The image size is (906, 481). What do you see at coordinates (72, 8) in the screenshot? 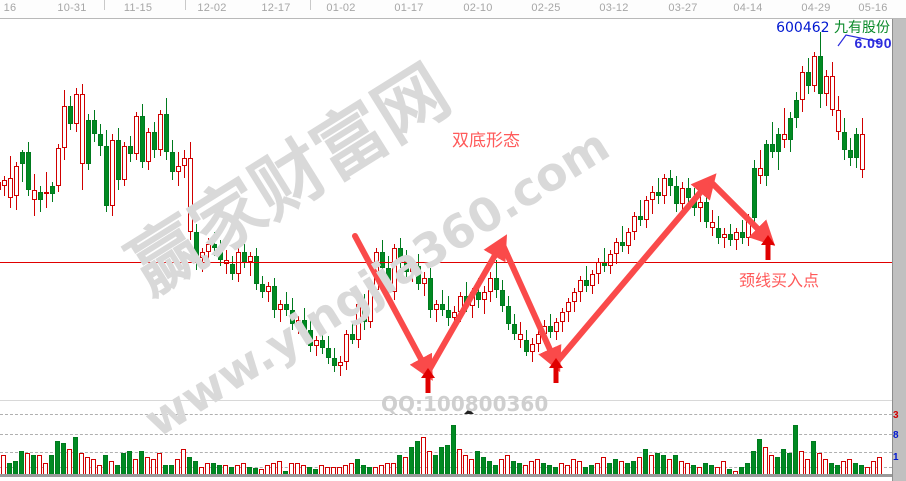
I see `date-tick-1: 10-31` at bounding box center [72, 8].